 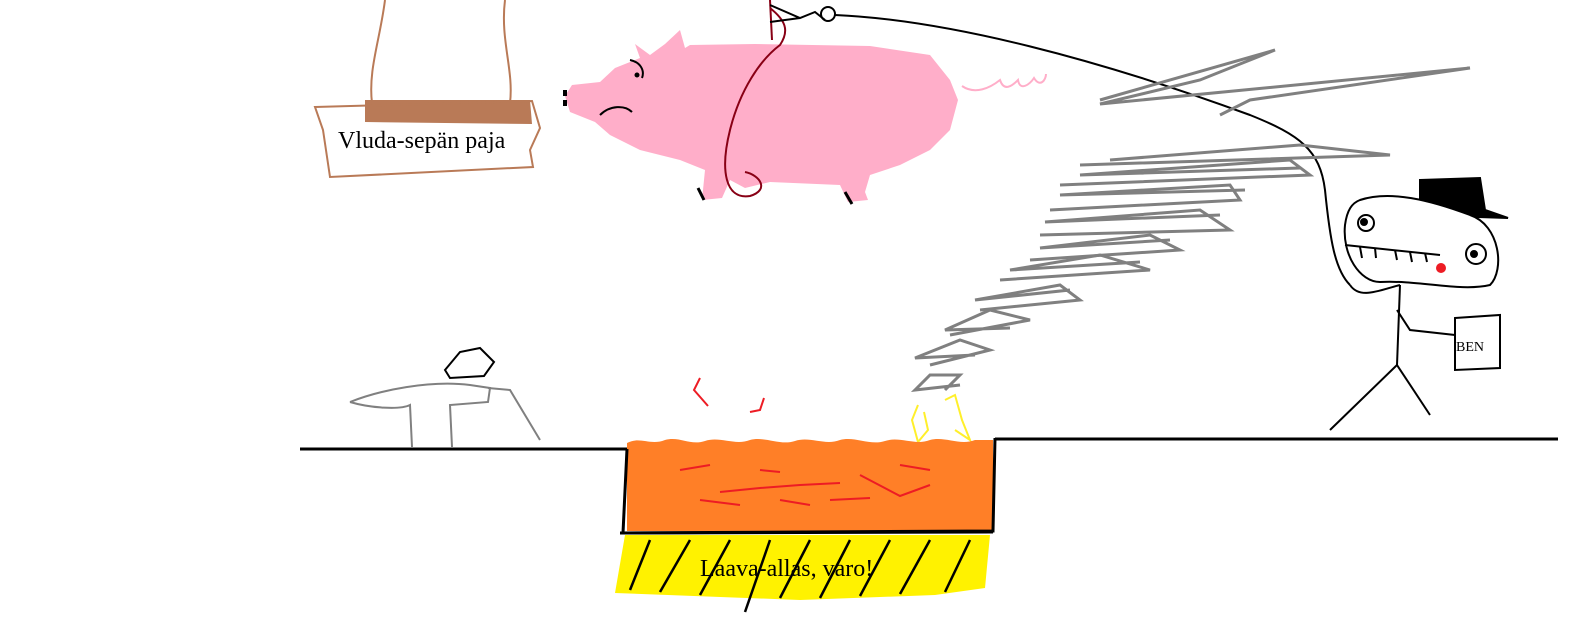 What do you see at coordinates (805, 102) in the screenshot?
I see `pig` at bounding box center [805, 102].